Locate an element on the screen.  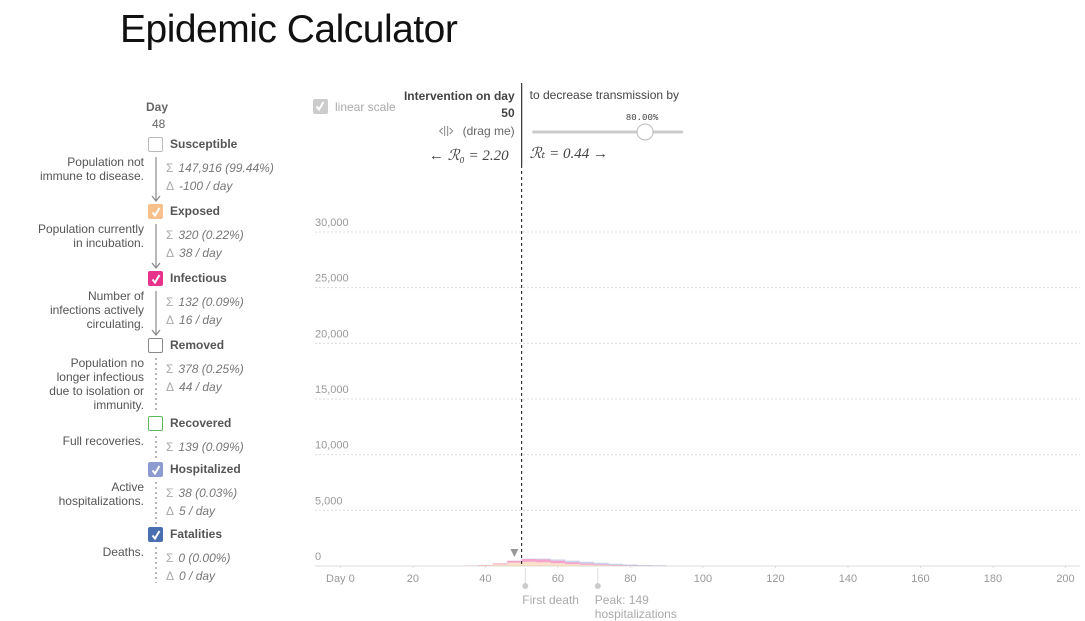
current-day-marker is located at coordinates (514, 553).